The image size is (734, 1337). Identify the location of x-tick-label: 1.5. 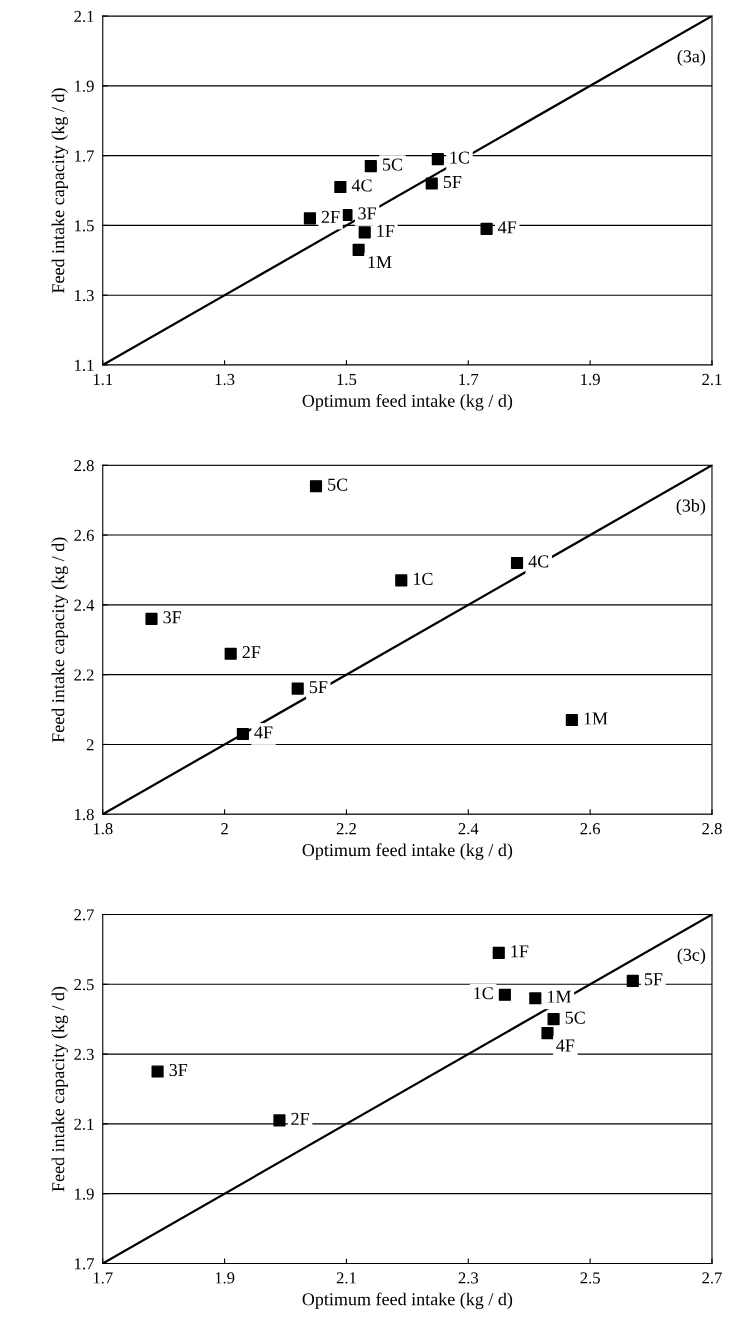
(347, 379).